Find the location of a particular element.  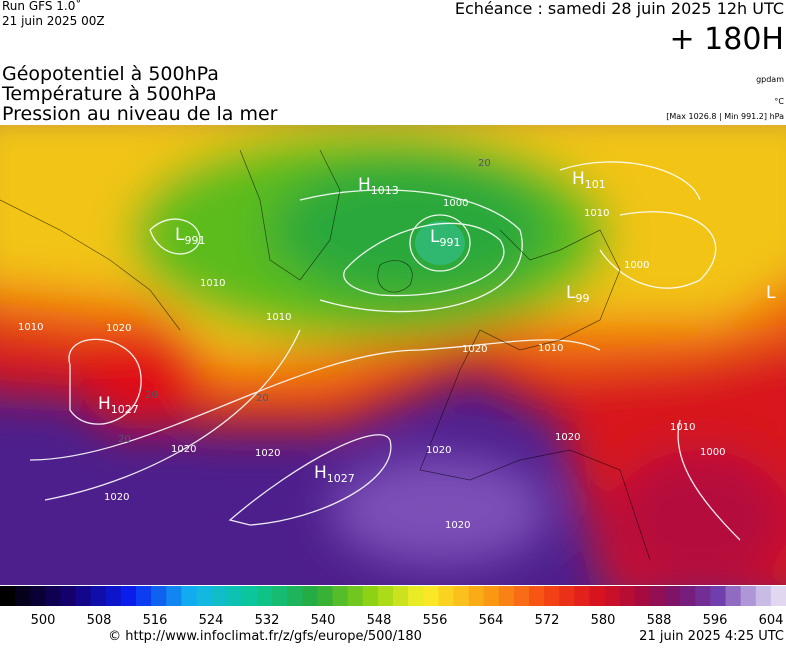

colorbar-tick-label: 564 is located at coordinates (491, 620).